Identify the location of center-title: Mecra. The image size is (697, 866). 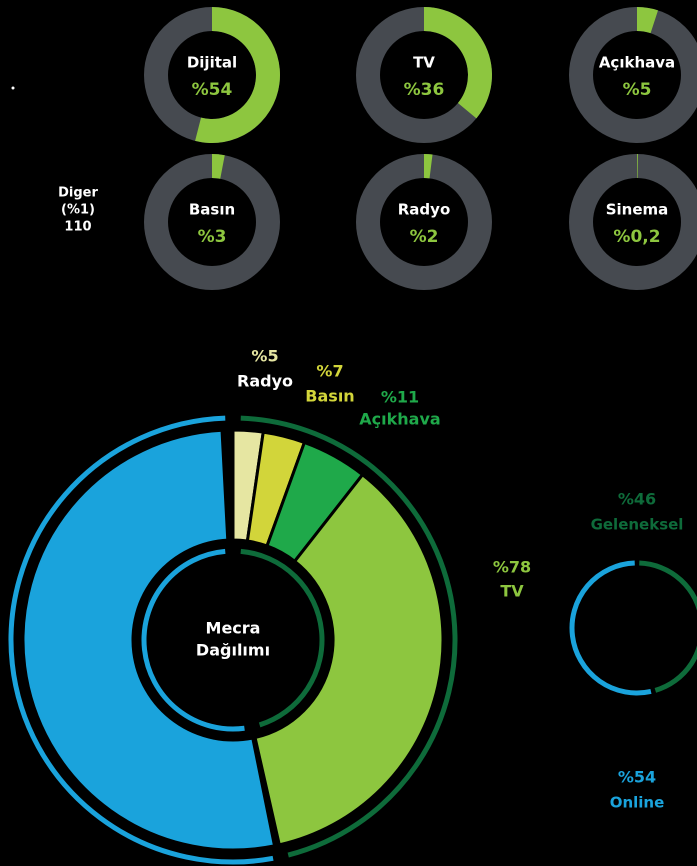
(233, 628).